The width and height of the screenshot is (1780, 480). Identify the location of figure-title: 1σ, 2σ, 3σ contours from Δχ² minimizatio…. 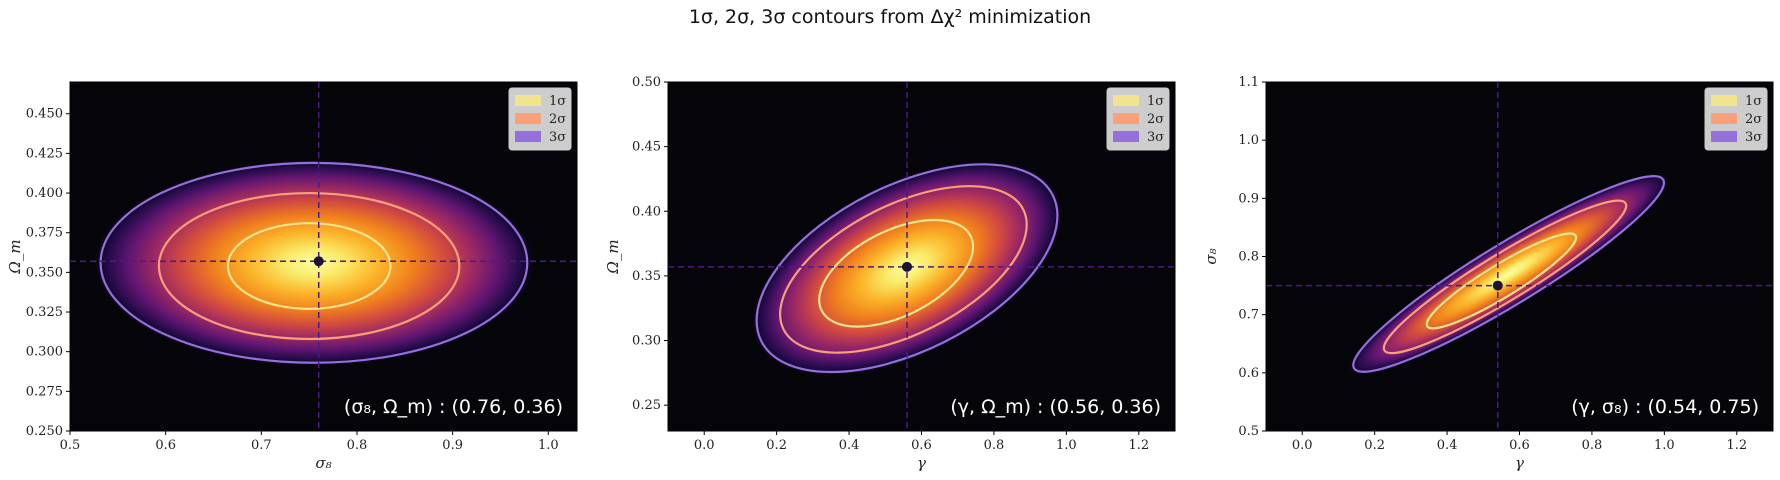
(890, 17).